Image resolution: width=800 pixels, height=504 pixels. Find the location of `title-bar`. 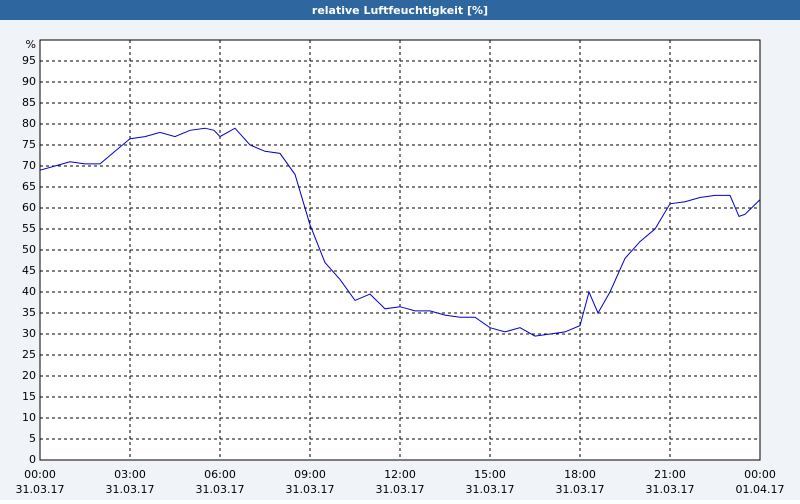

title-bar is located at coordinates (400, 10).